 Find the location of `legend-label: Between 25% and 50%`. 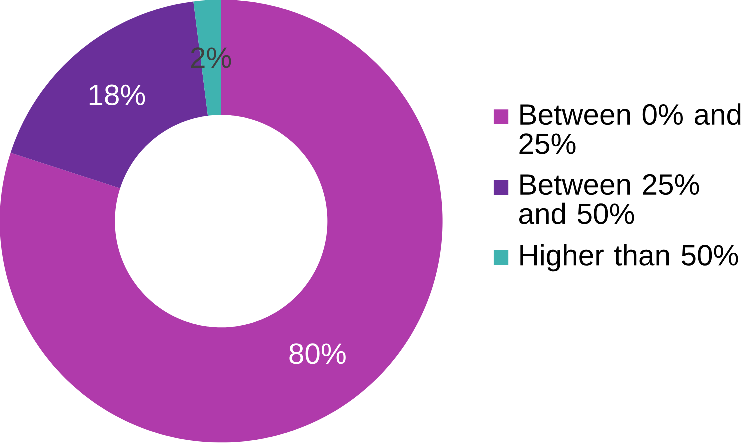

legend-label: Between 25% and 50% is located at coordinates (610, 199).